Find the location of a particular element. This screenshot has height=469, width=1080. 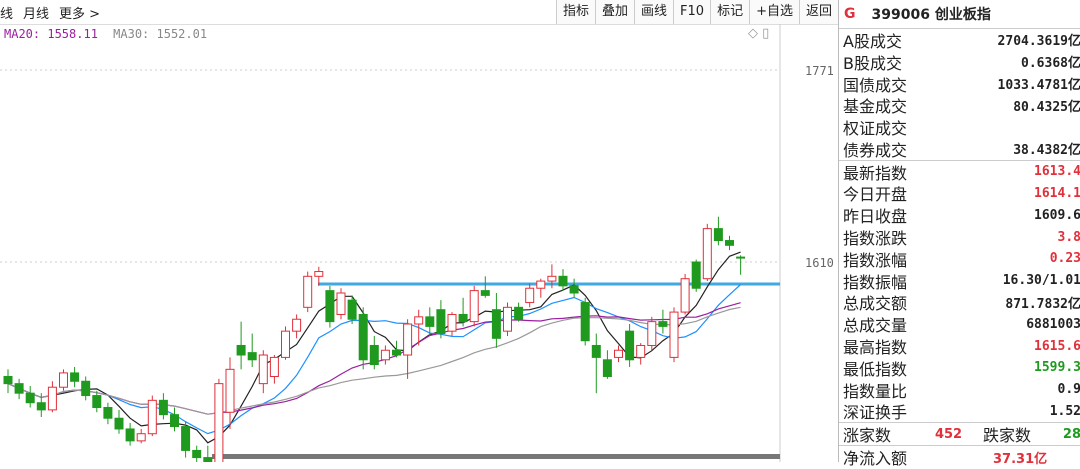

period-more-menu: 更多 > is located at coordinates (80, 14).